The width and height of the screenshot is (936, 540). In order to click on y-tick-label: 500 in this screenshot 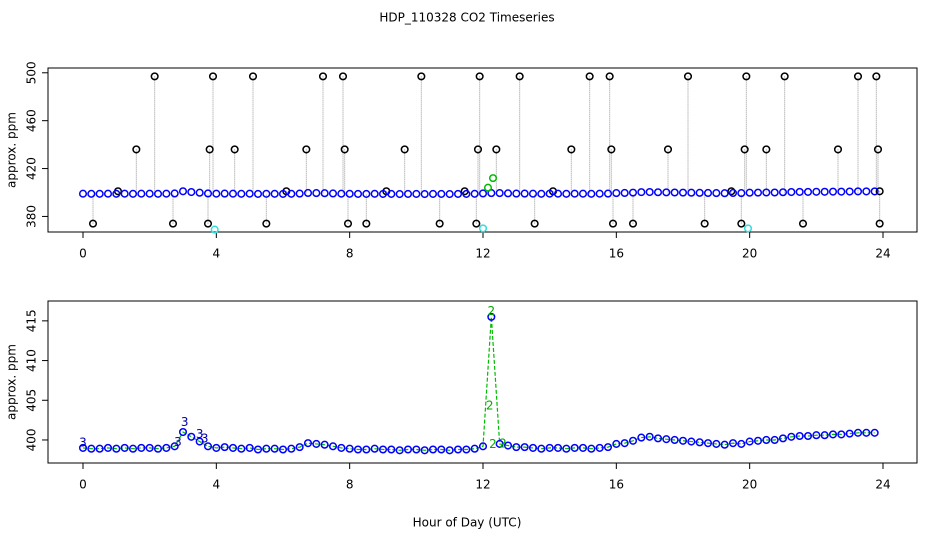, I will do `click(32, 72)`.